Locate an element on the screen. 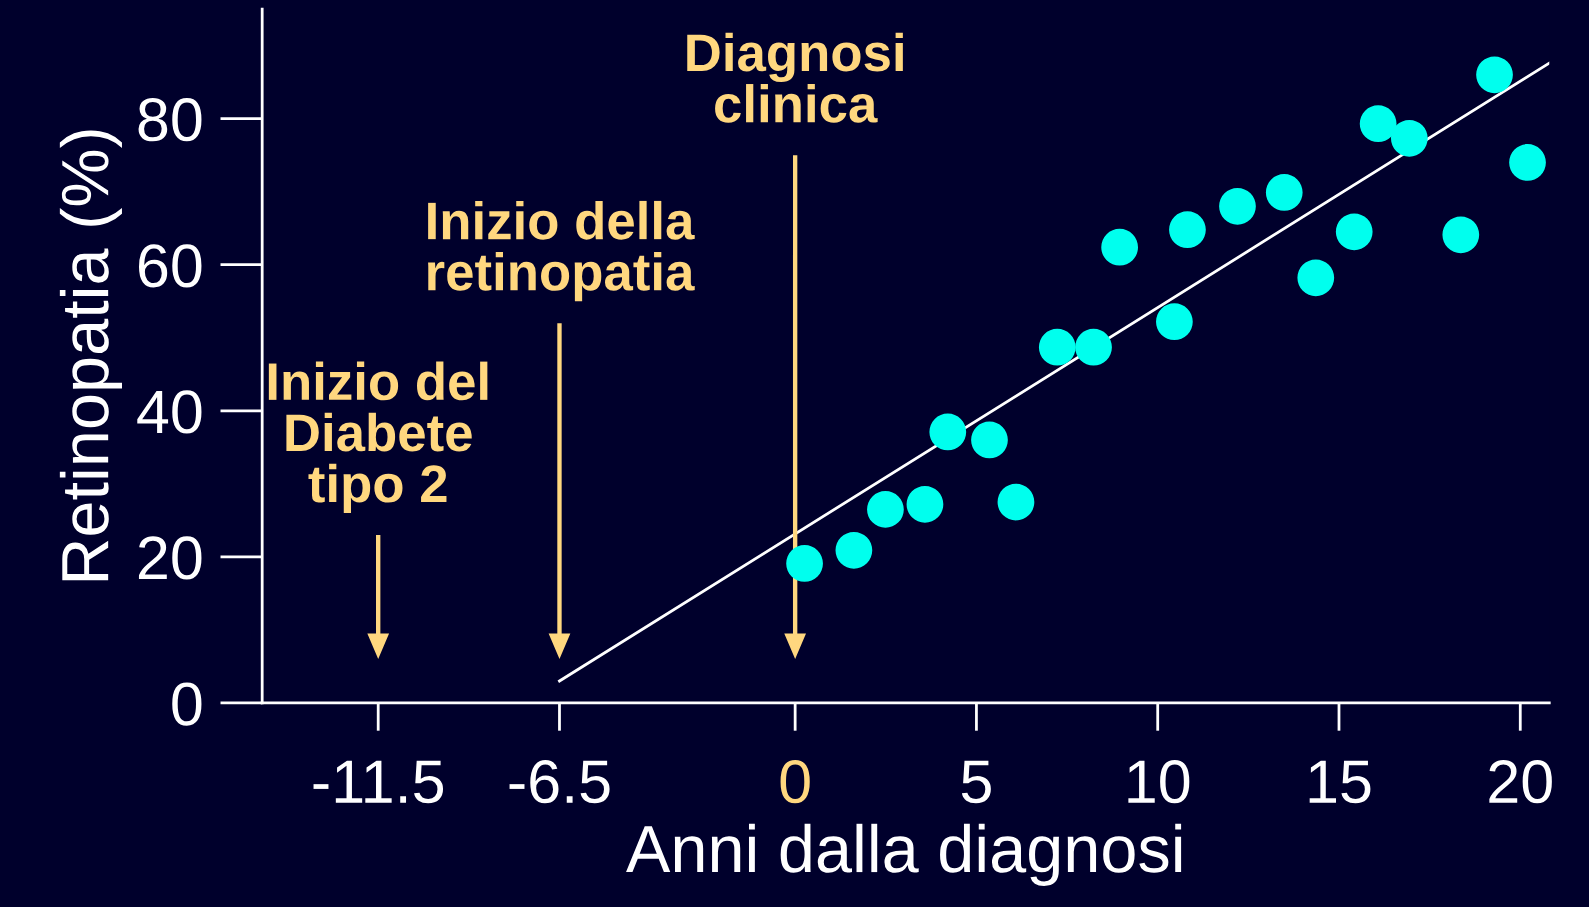  y-tick-label: 80 is located at coordinates (170, 120).